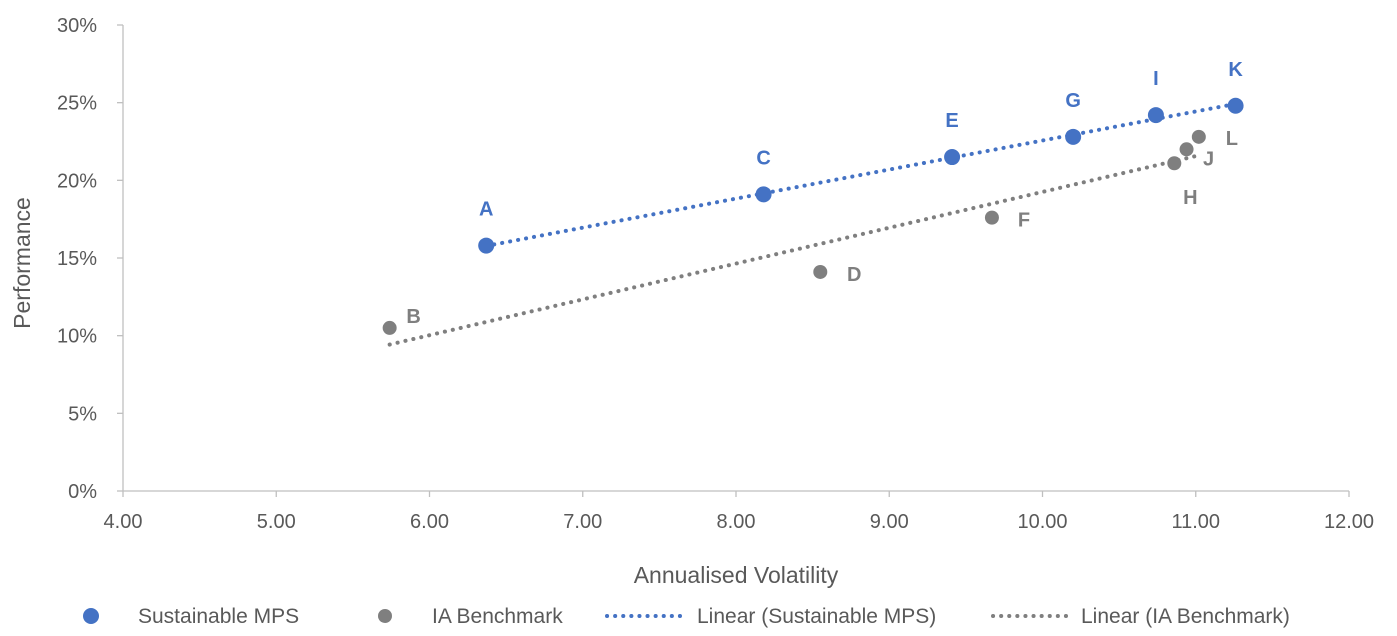 This screenshot has width=1397, height=636. What do you see at coordinates (1195, 522) in the screenshot?
I see `x-tick-label: 11.00` at bounding box center [1195, 522].